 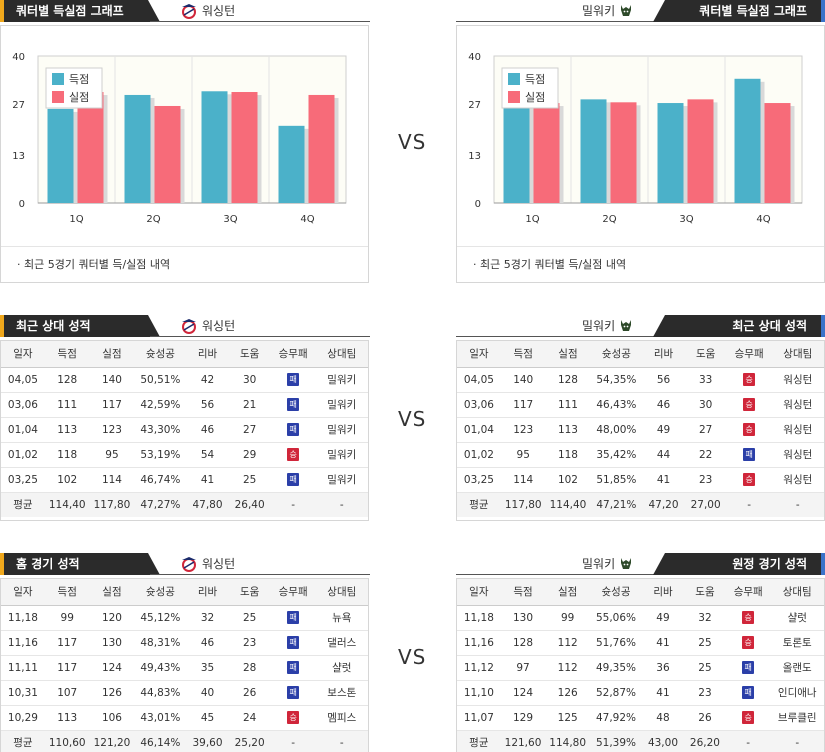 What do you see at coordinates (207, 405) in the screenshot?
I see `table-cell: 56` at bounding box center [207, 405].